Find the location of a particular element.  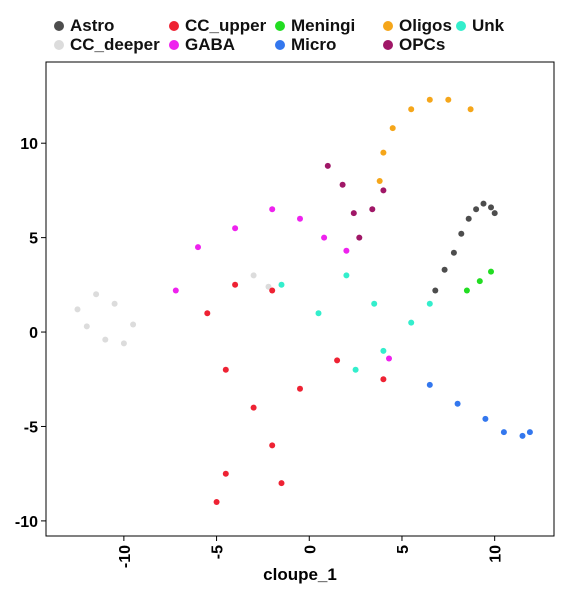

legend-dot-micro is located at coordinates (280, 45).